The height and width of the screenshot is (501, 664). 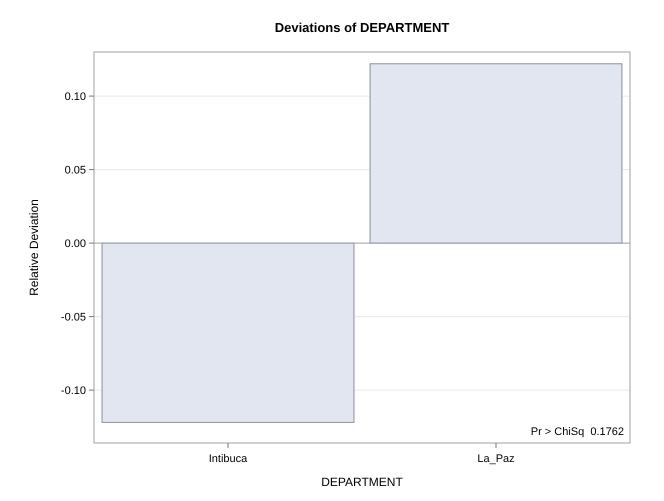 I want to click on y-tick-label: -0.05, so click(x=73, y=317).